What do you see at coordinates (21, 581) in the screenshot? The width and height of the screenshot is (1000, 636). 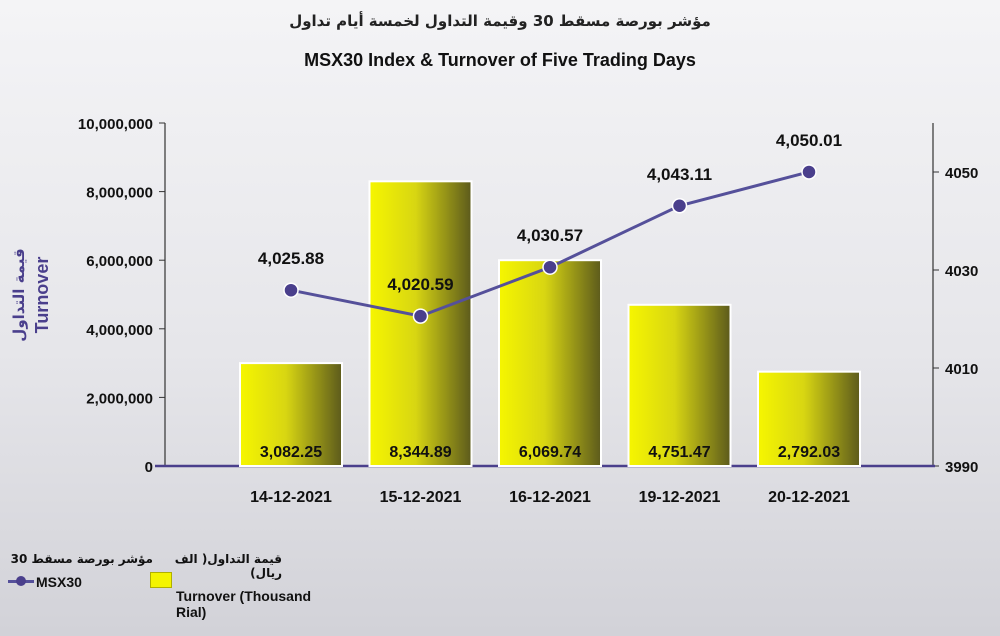 I see `legend-line-swatch` at bounding box center [21, 581].